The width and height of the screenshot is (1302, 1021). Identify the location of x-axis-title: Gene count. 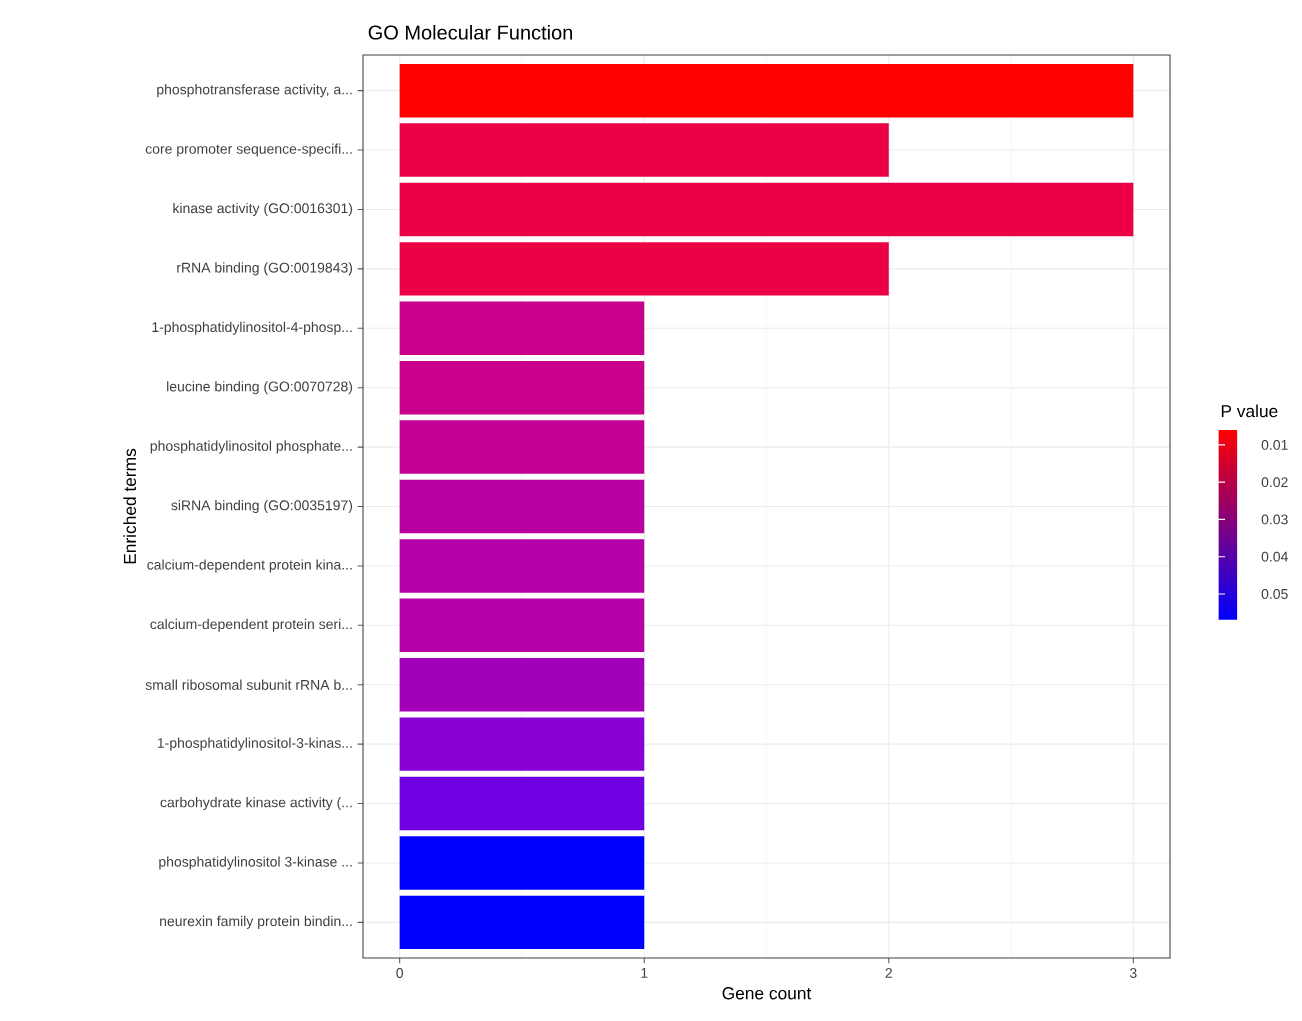
(767, 993).